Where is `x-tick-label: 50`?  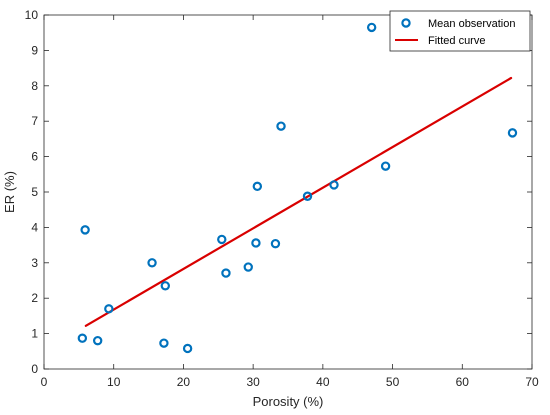
x-tick-label: 50 is located at coordinates (393, 382).